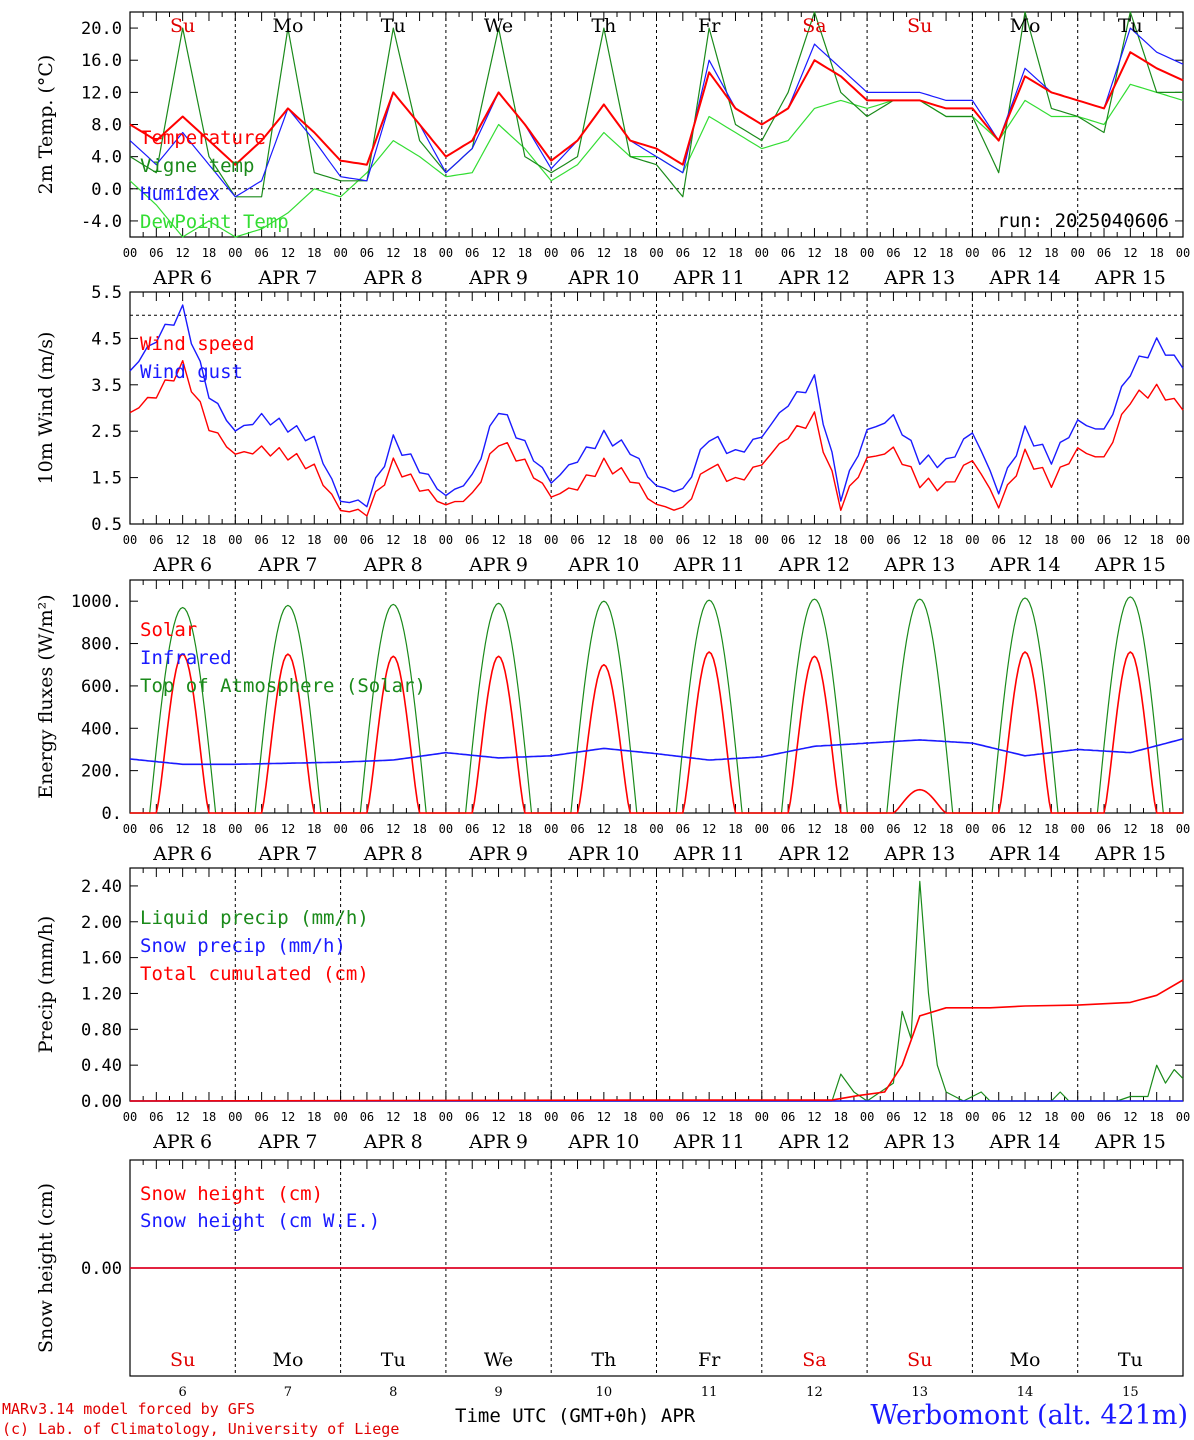  I want to click on y-tick-label: 0.5, so click(106, 525).